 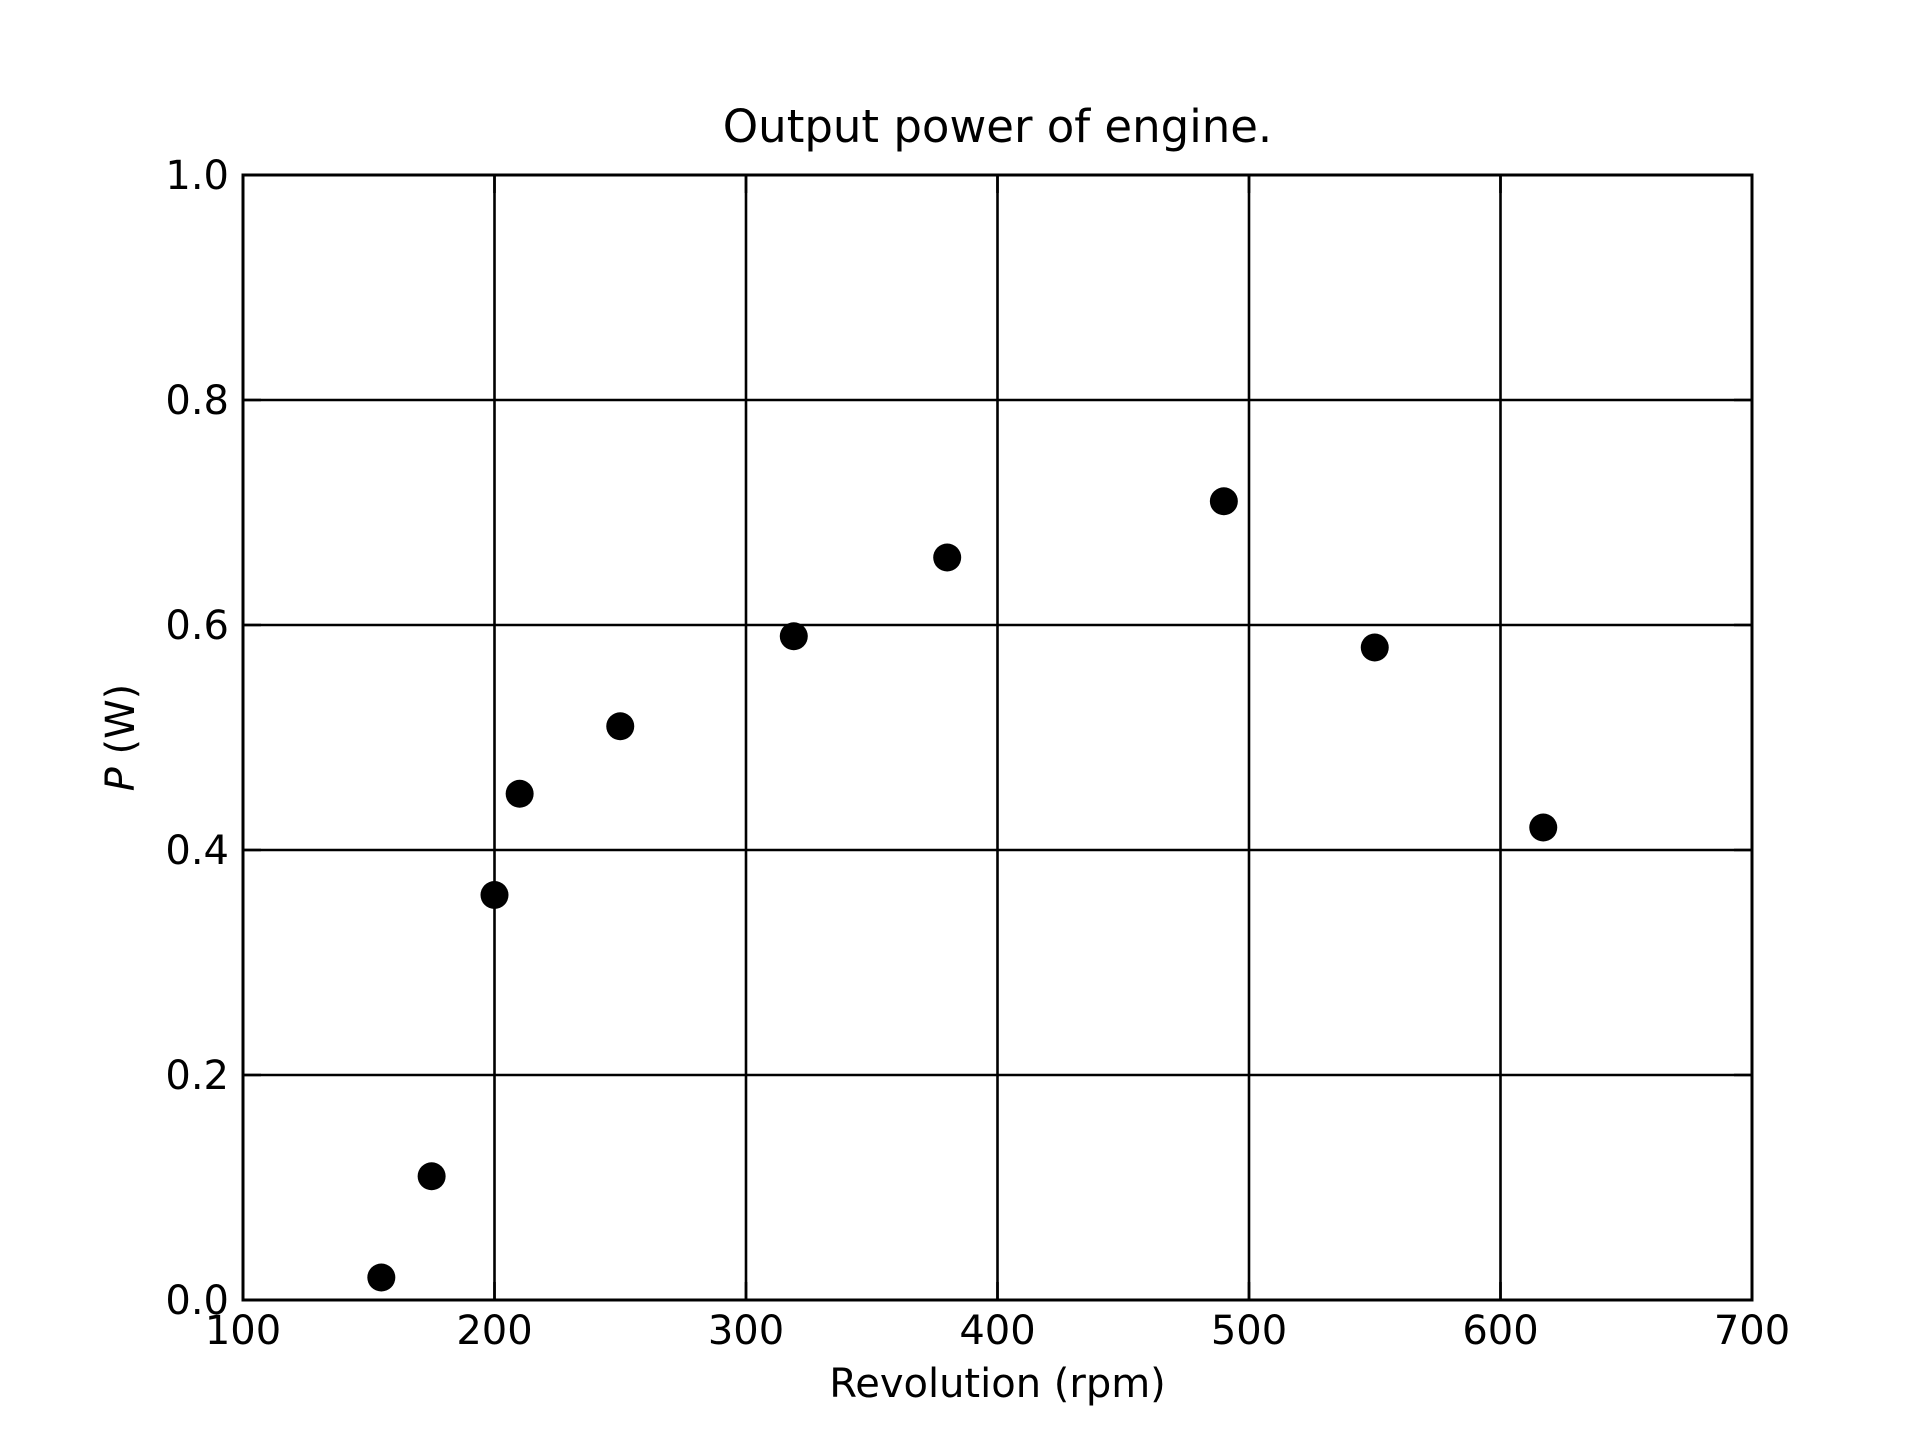 I want to click on y-axis-label-symbol: P, so click(x=121, y=778).